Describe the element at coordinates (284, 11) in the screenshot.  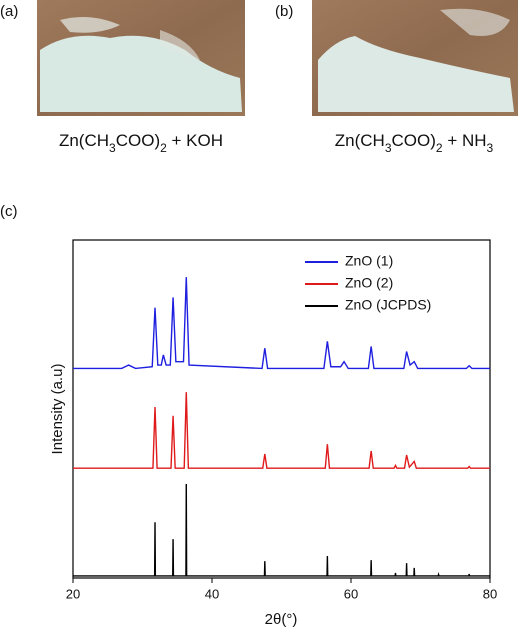
I see `panel-label: (b)` at that location.